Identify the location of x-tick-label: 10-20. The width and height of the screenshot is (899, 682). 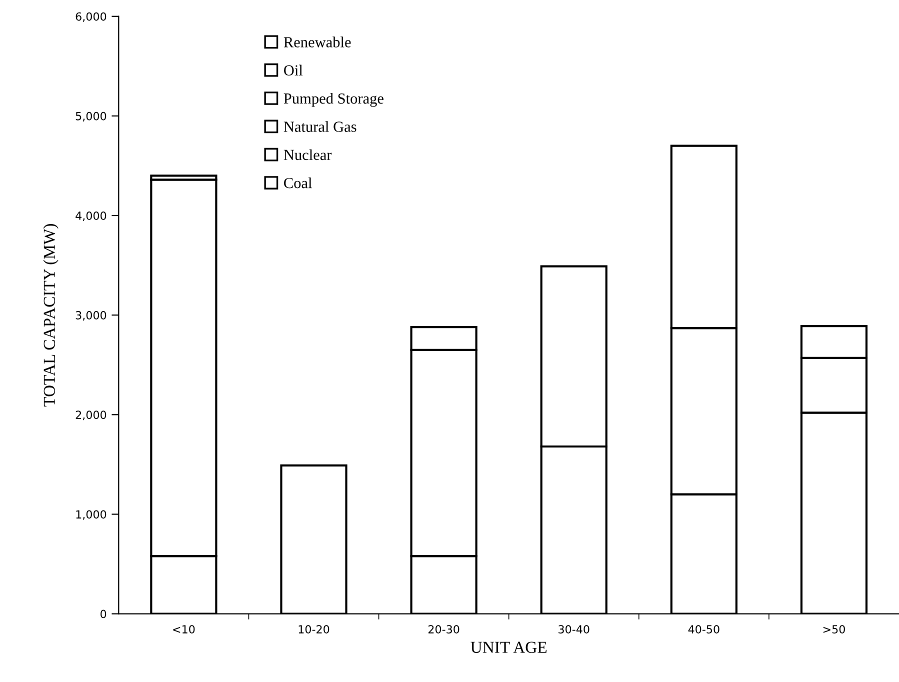
(314, 629).